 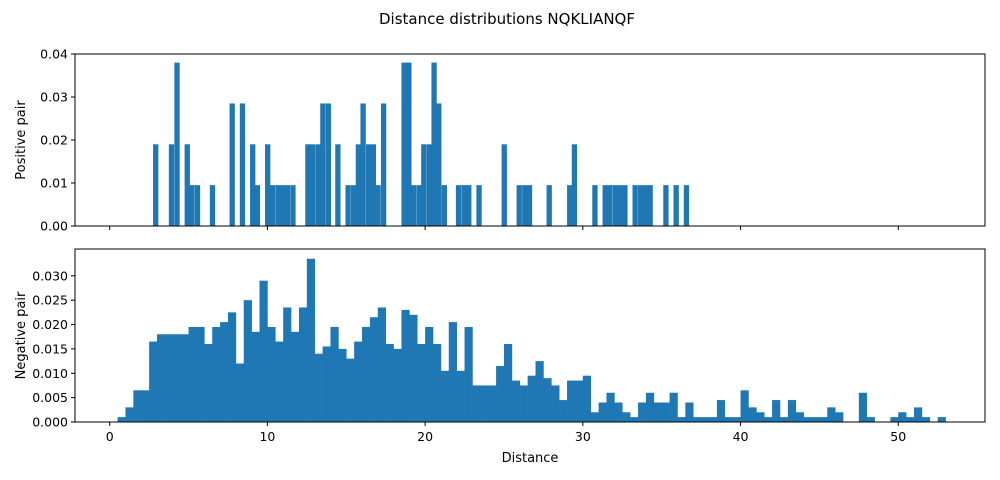 I want to click on negative-ytick-label: 0.020, so click(x=50, y=324).